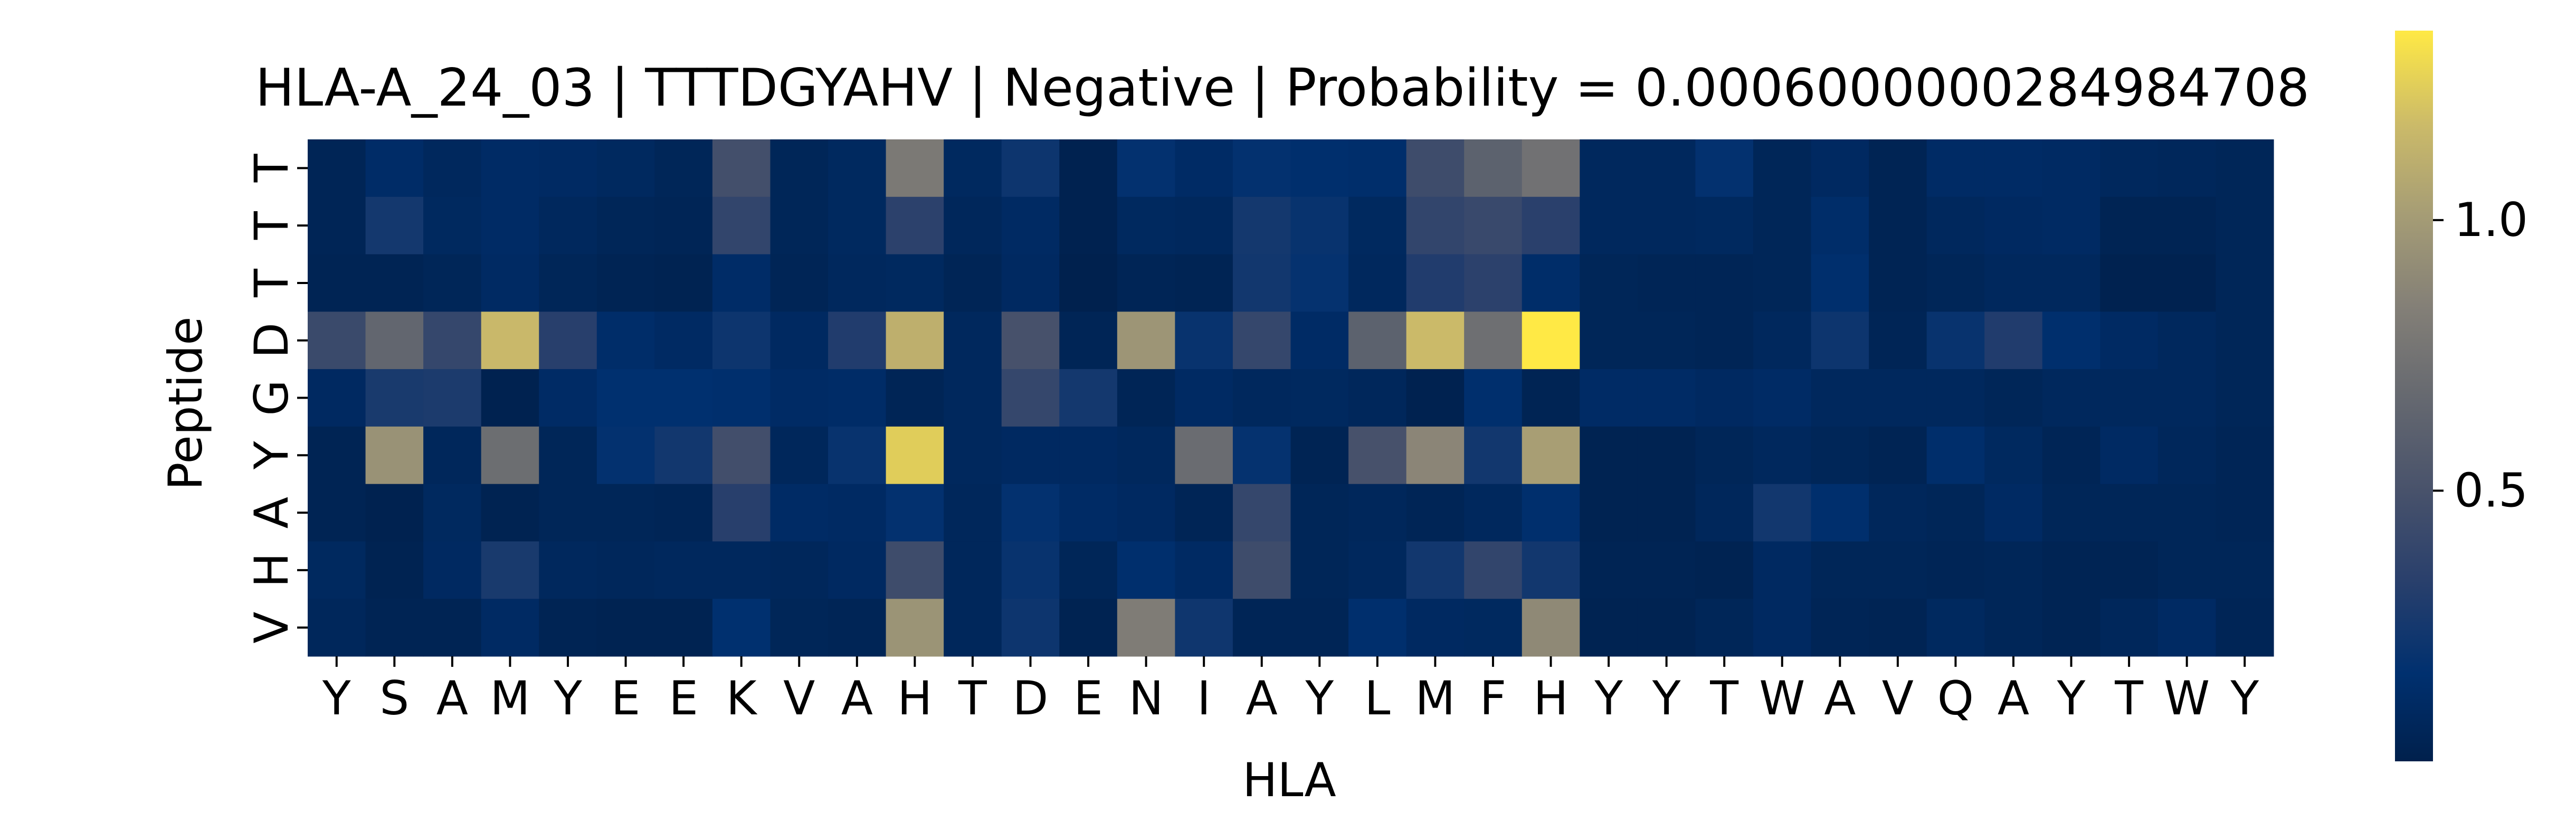 Image resolution: width=2576 pixels, height=840 pixels. I want to click on x-tick-label: F, so click(1493, 698).